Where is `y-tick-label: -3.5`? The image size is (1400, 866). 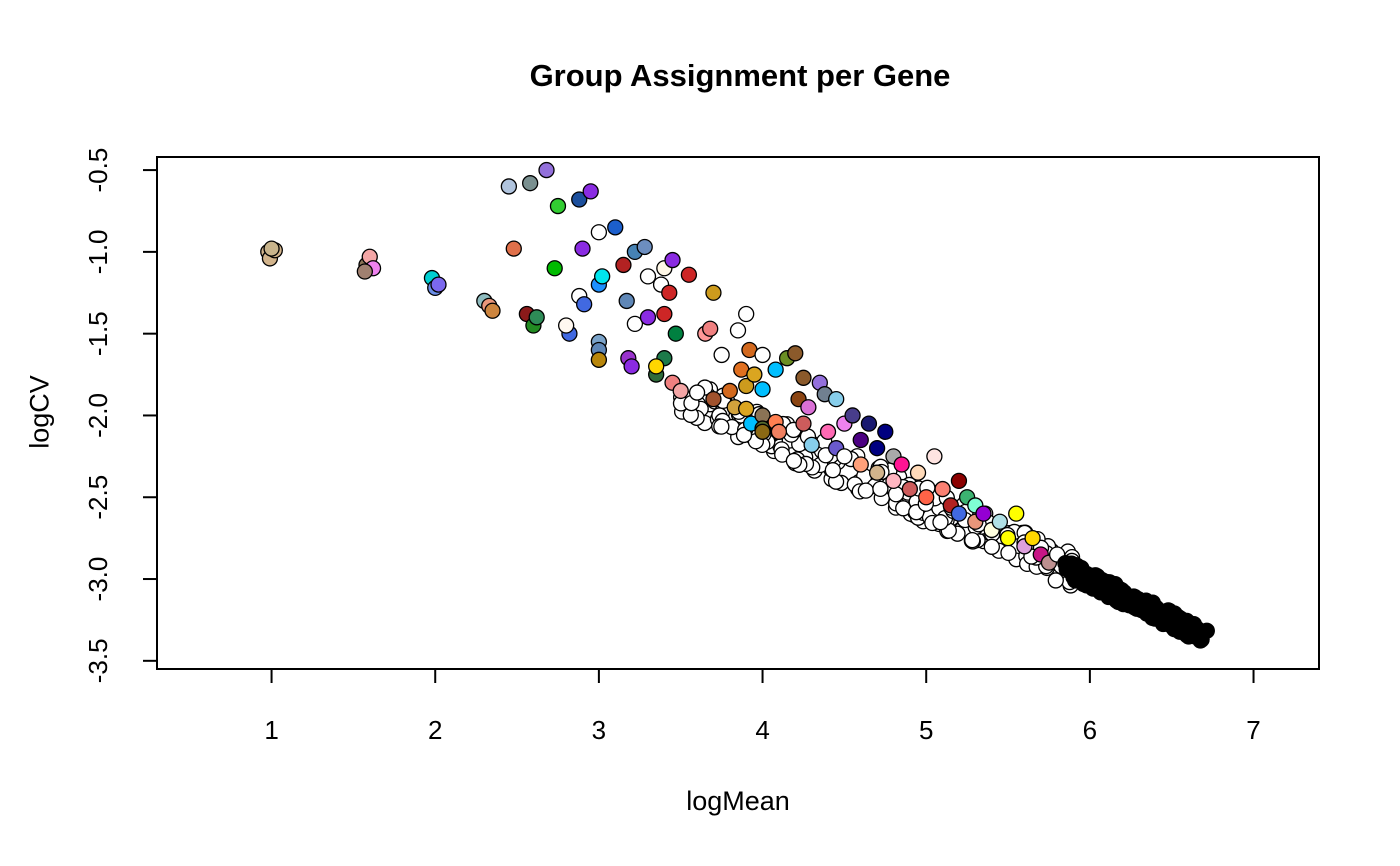
y-tick-label: -3.5 is located at coordinates (98, 660).